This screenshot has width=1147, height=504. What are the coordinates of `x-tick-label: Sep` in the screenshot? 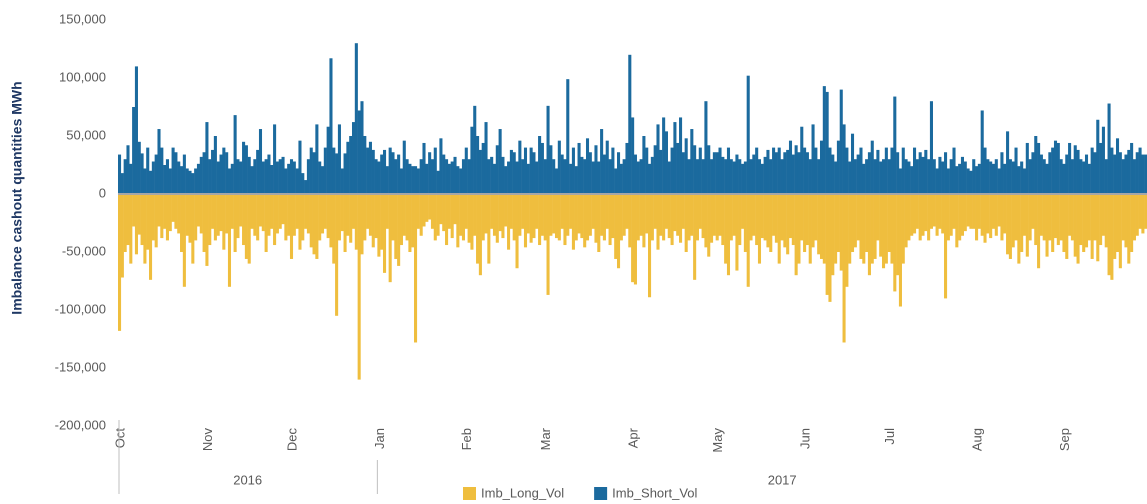 It's located at (1064, 439).